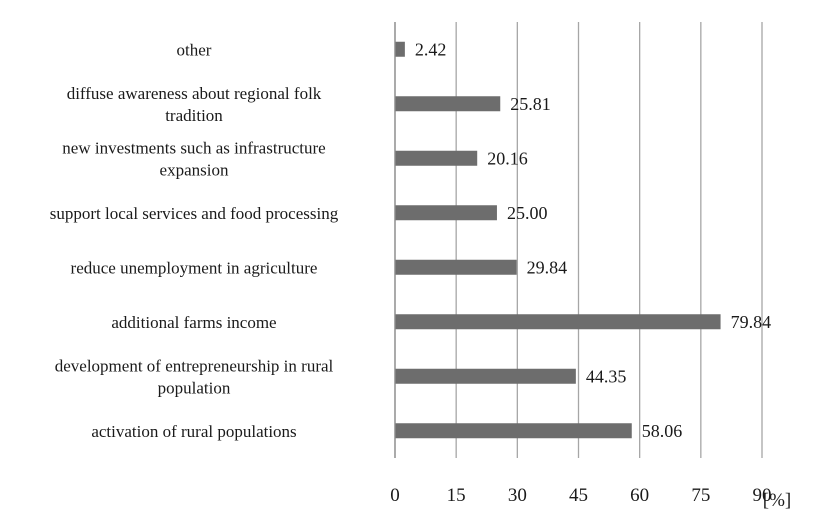 The width and height of the screenshot is (815, 514). I want to click on data-label: 29.84, so click(547, 267).